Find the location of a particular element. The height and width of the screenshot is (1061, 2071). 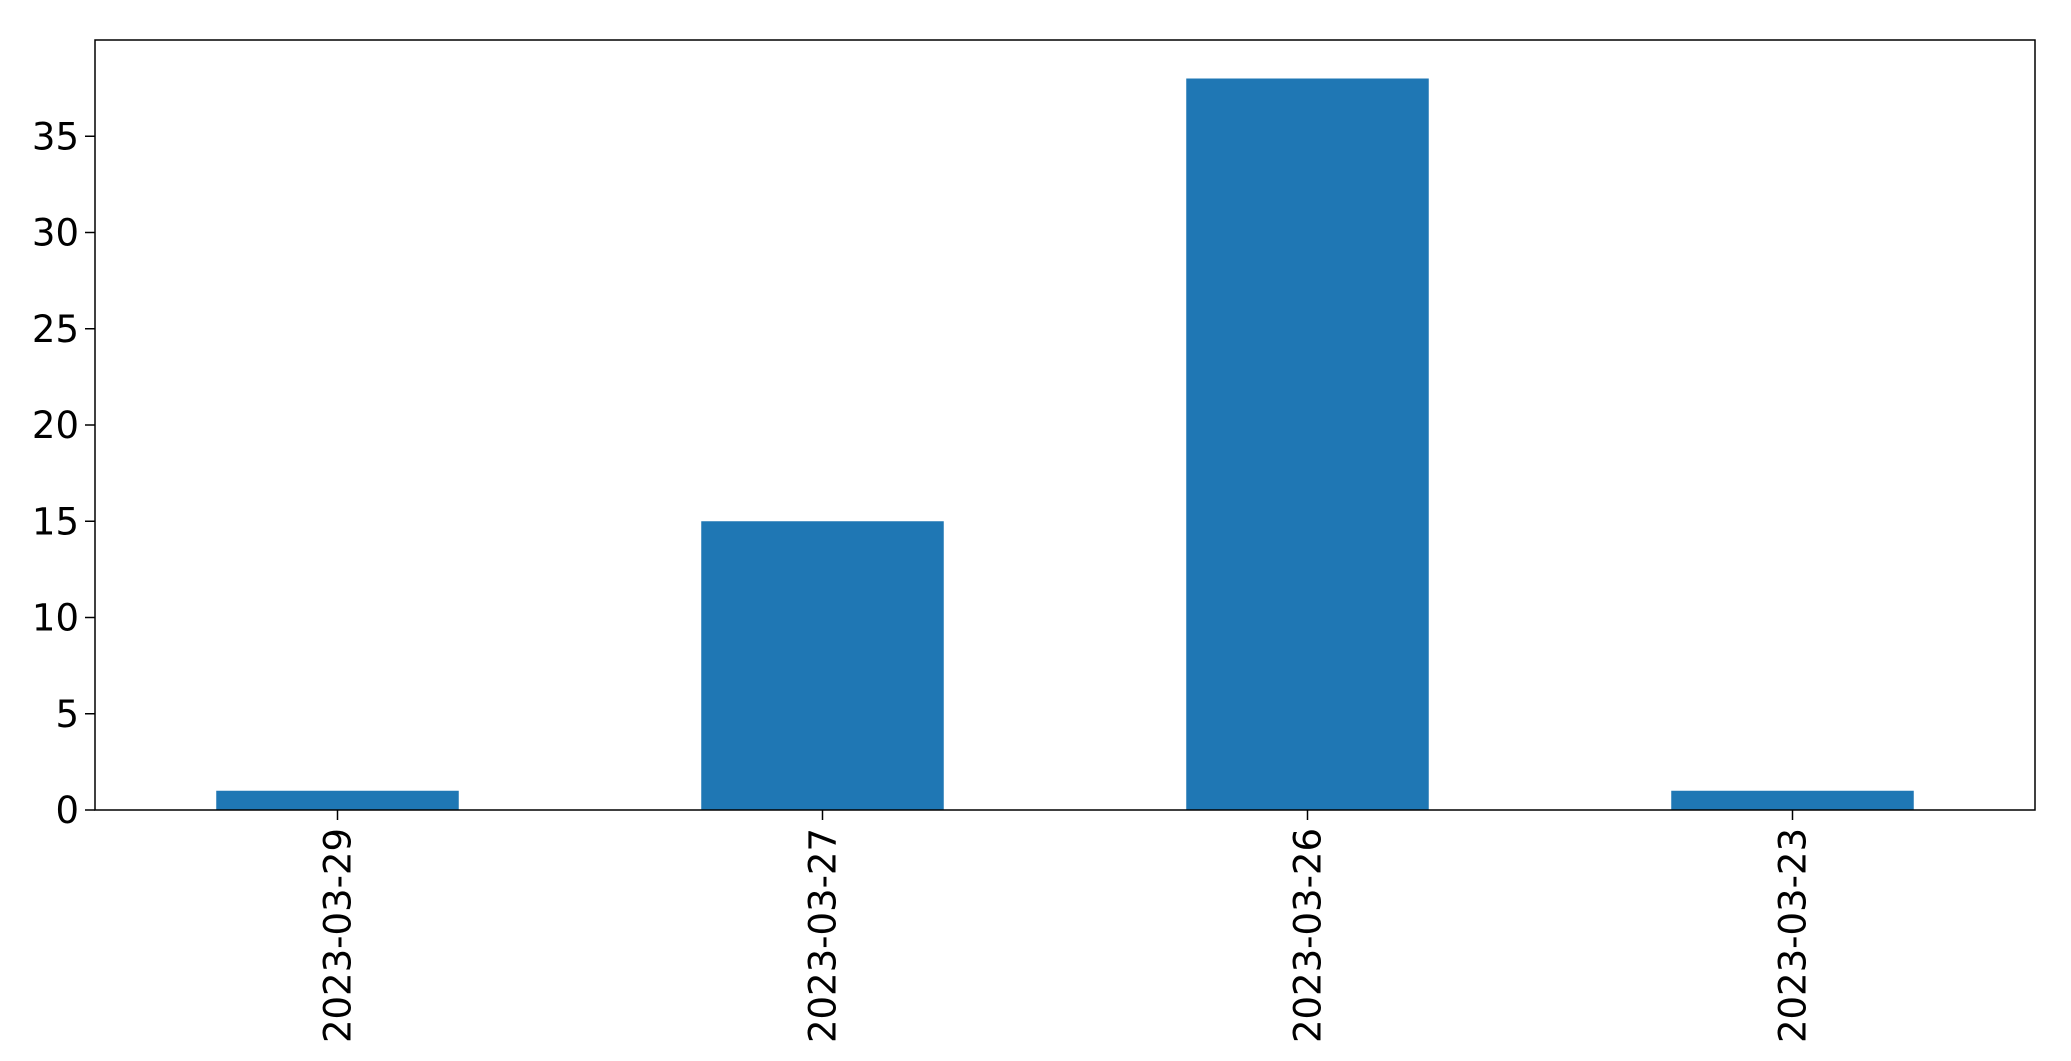

y-tick-label: 10 is located at coordinates (55, 618).